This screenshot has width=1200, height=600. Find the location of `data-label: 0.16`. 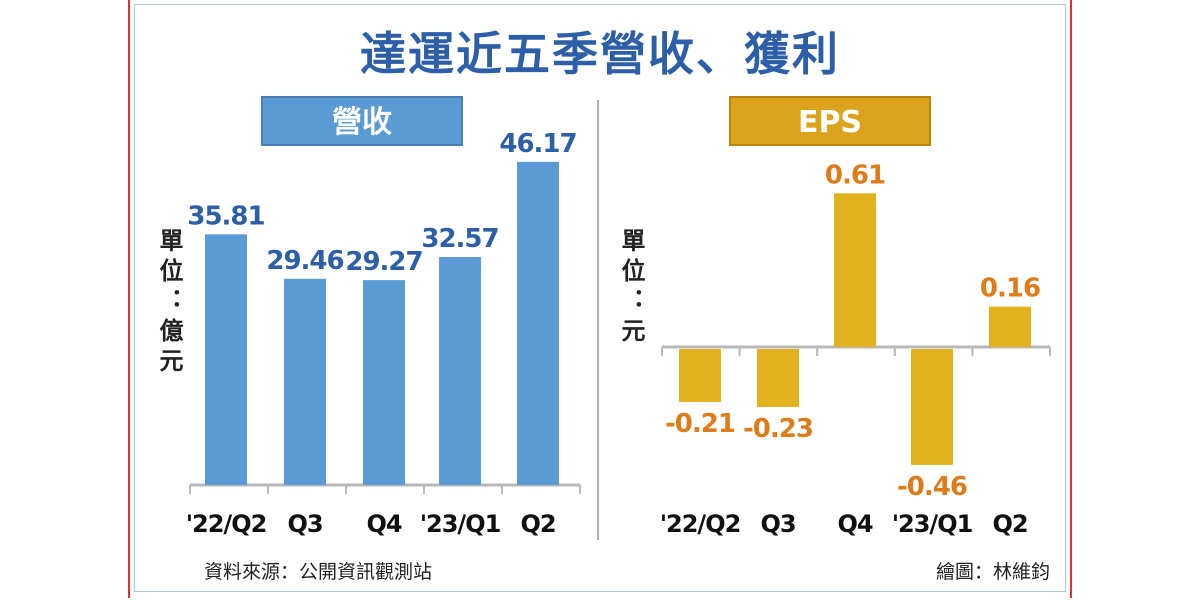

data-label: 0.16 is located at coordinates (1010, 289).